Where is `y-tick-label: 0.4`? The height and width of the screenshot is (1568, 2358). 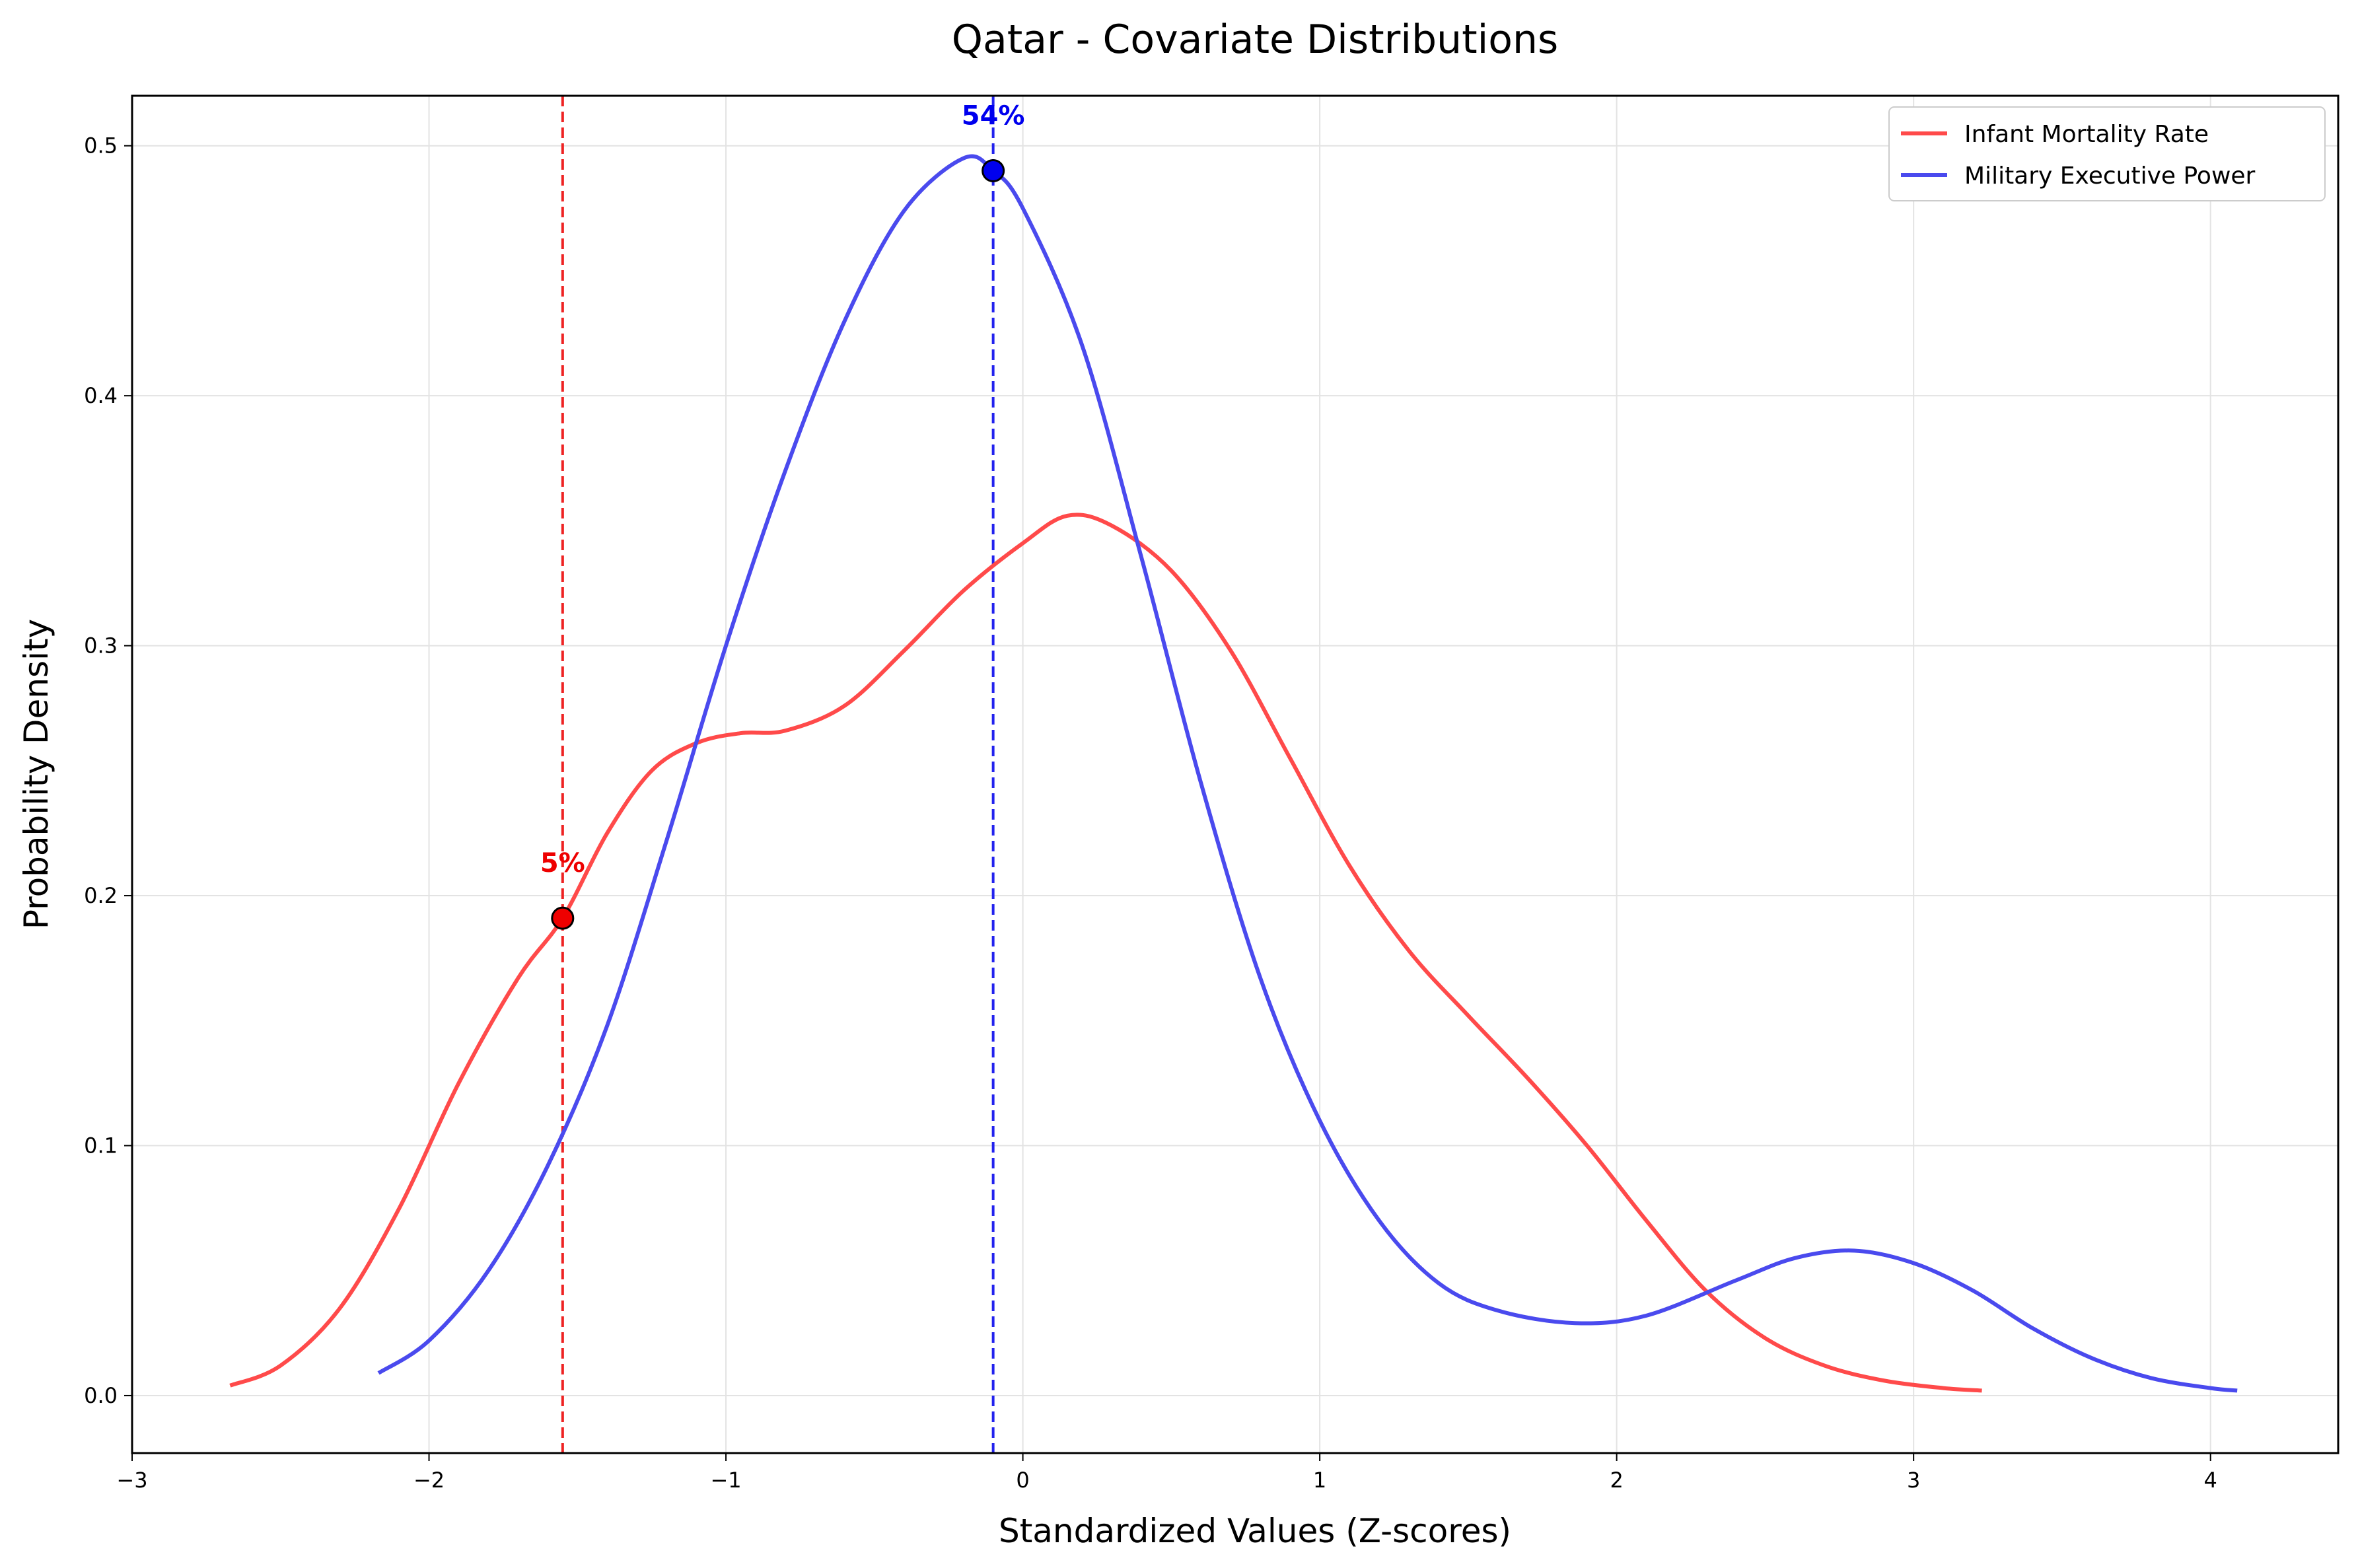 y-tick-label: 0.4 is located at coordinates (101, 395).